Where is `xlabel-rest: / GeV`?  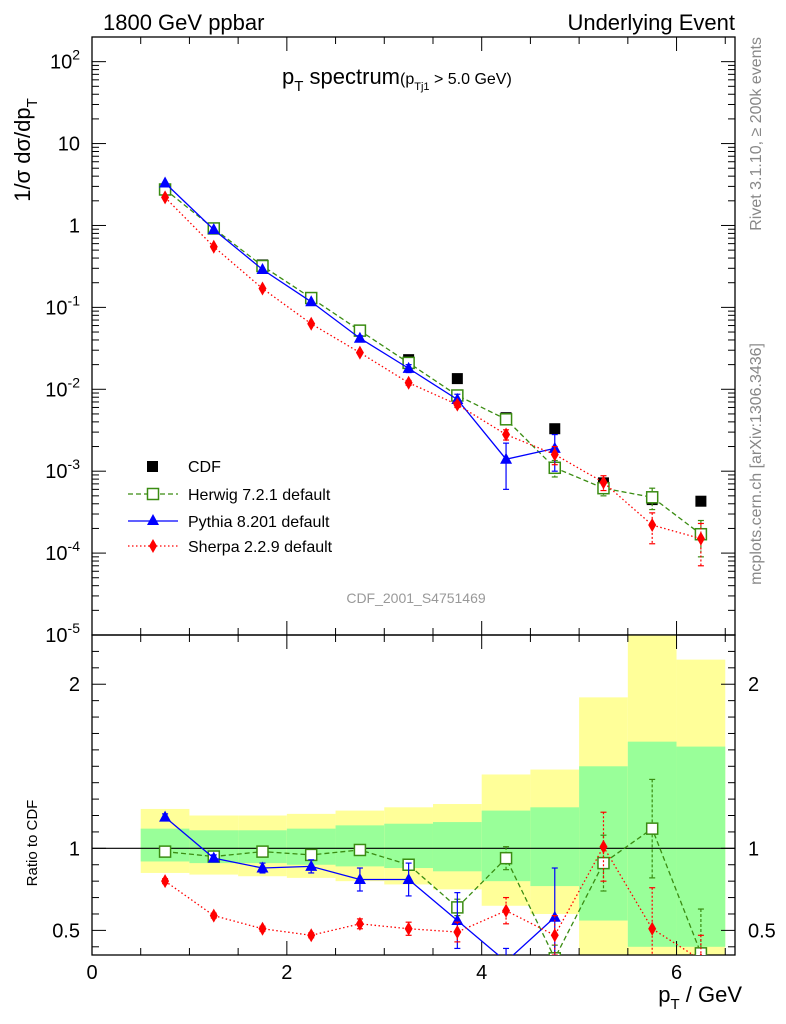
xlabel-rest: / GeV is located at coordinates (711, 994).